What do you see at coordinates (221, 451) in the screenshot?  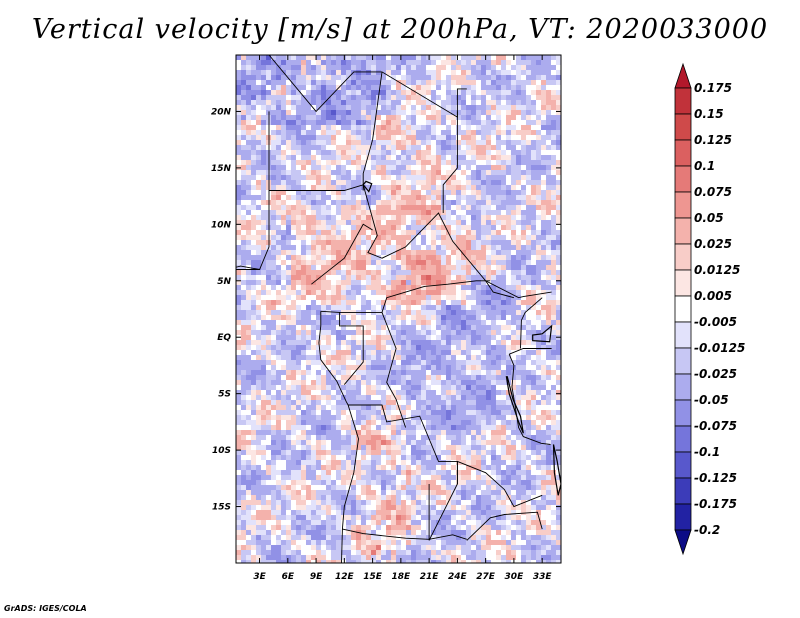 I see `y-tick-label: 10S` at bounding box center [221, 451].